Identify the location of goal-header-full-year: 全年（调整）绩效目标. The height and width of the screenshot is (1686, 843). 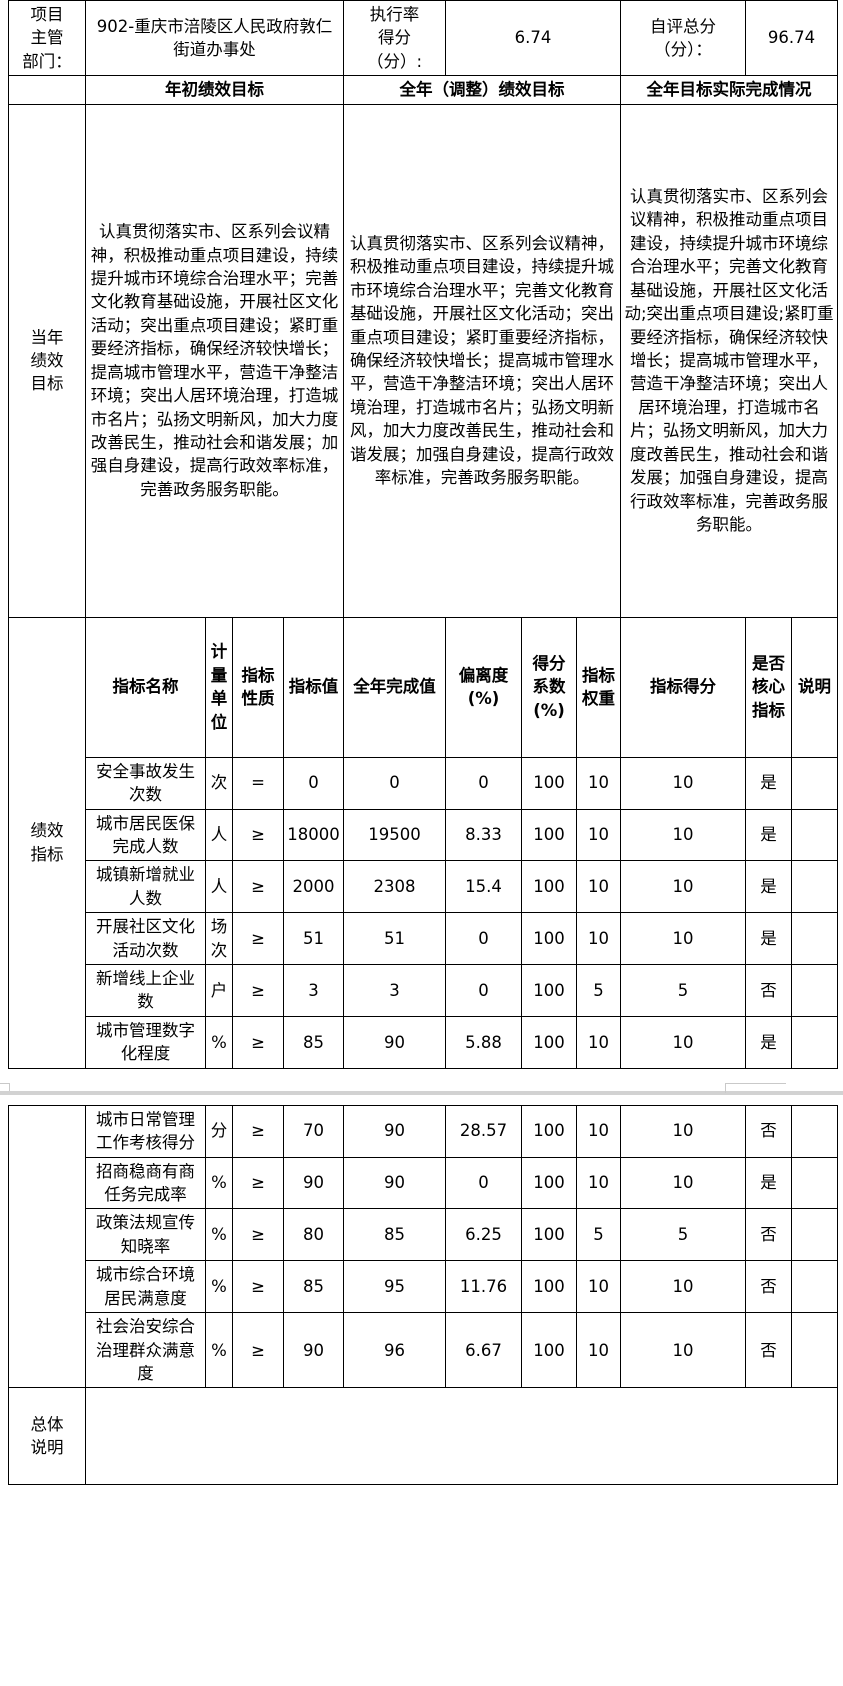
(482, 90).